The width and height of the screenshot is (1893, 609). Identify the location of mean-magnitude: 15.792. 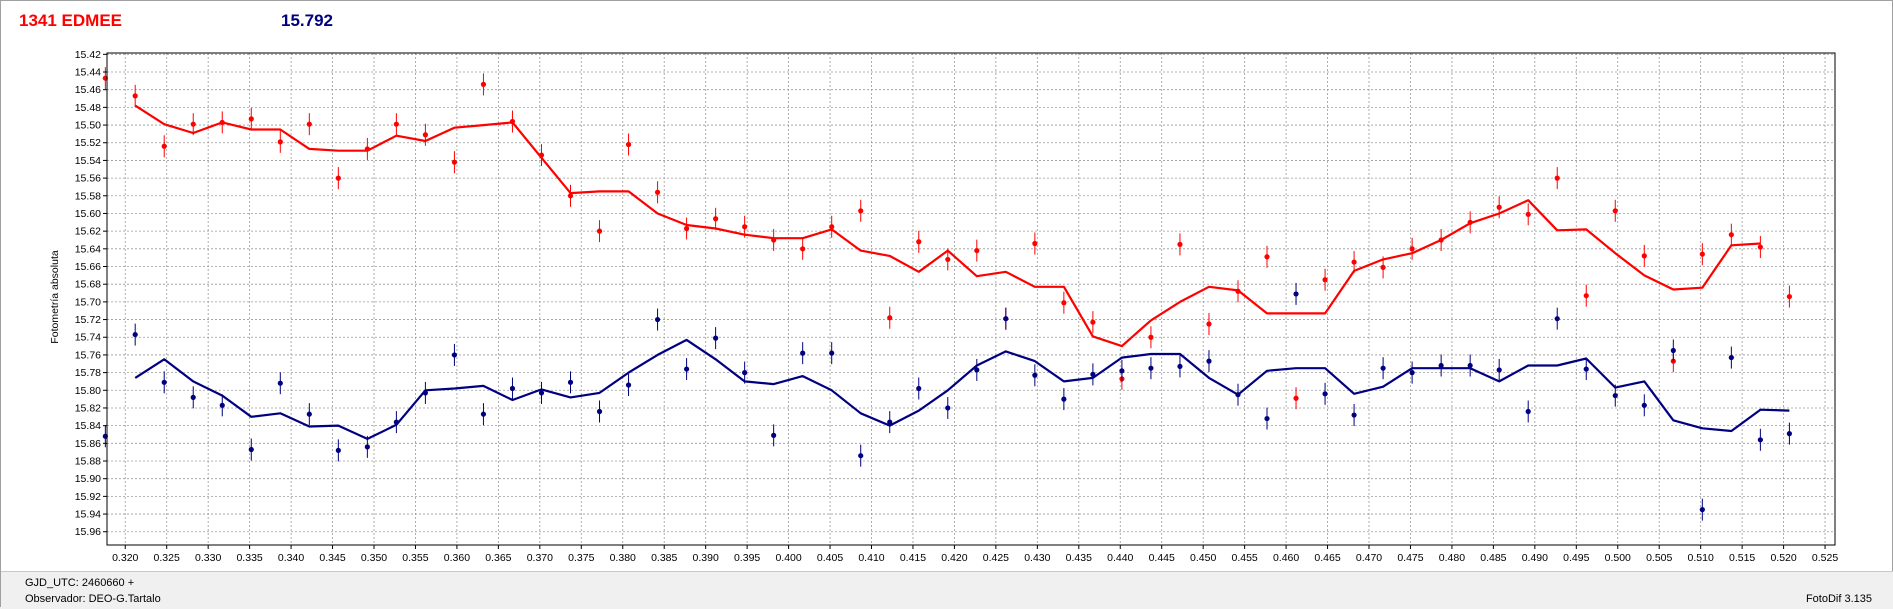
(307, 20).